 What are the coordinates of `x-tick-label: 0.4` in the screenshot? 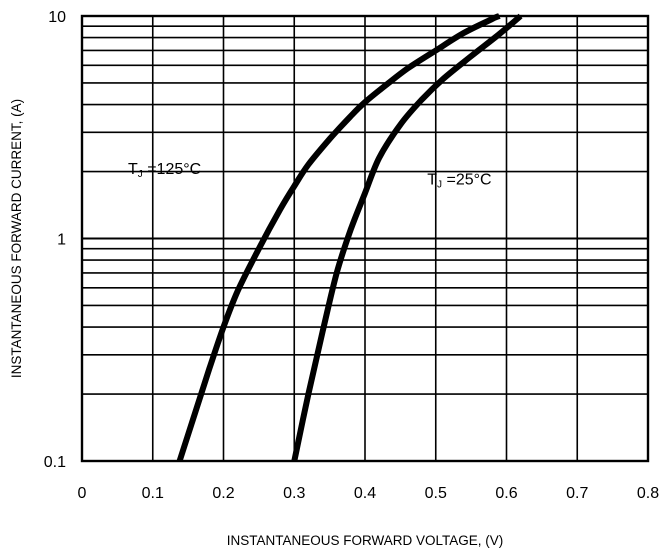 It's located at (365, 493).